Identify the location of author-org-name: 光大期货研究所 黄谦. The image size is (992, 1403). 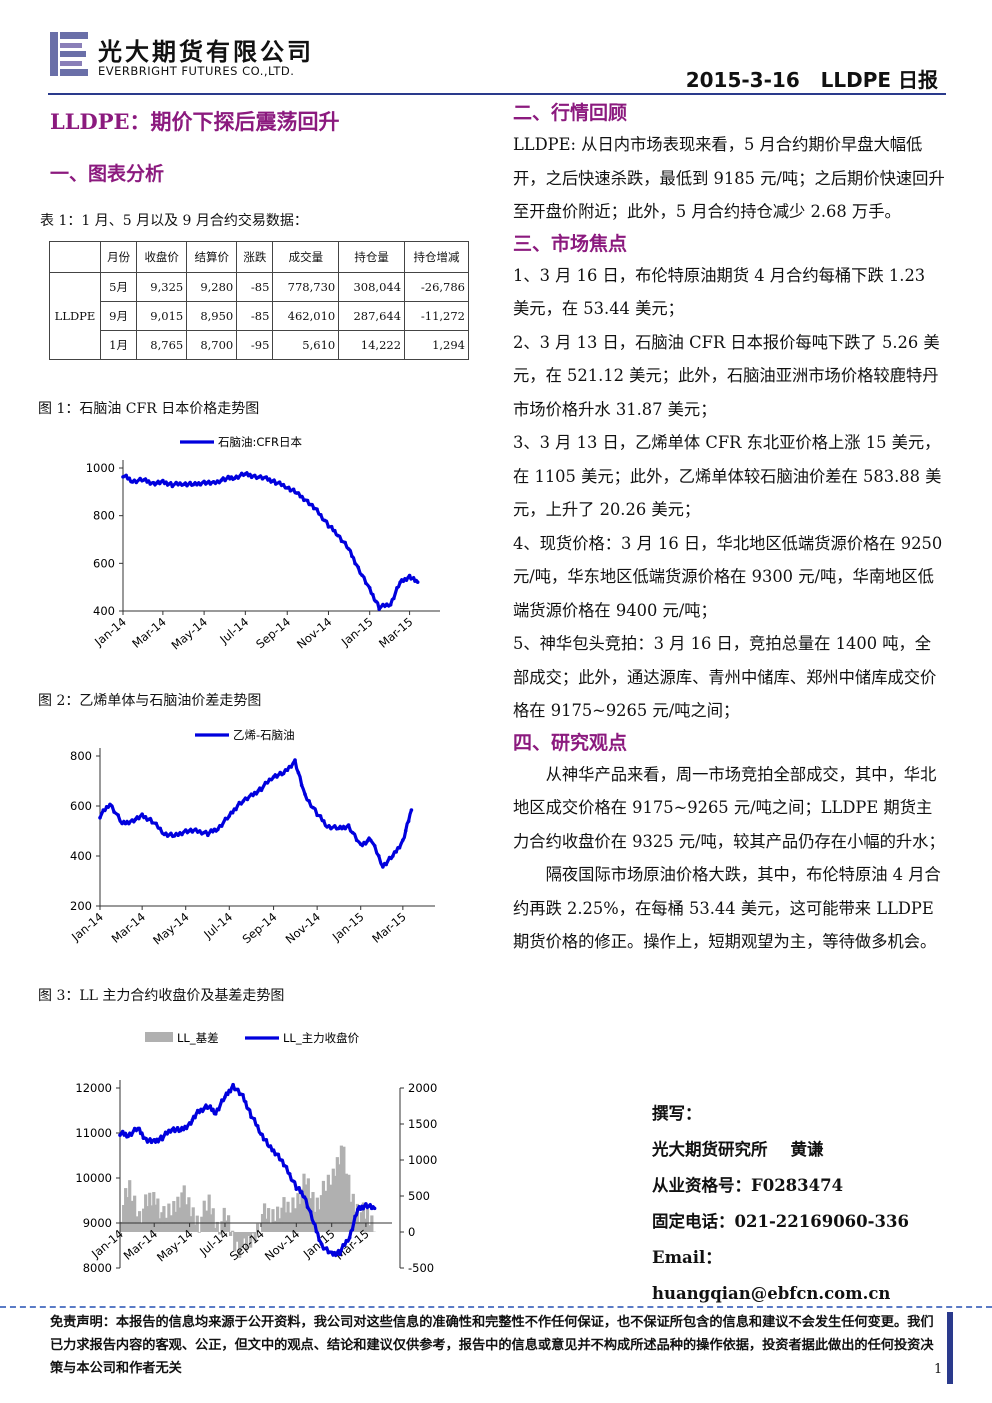
(738, 1149).